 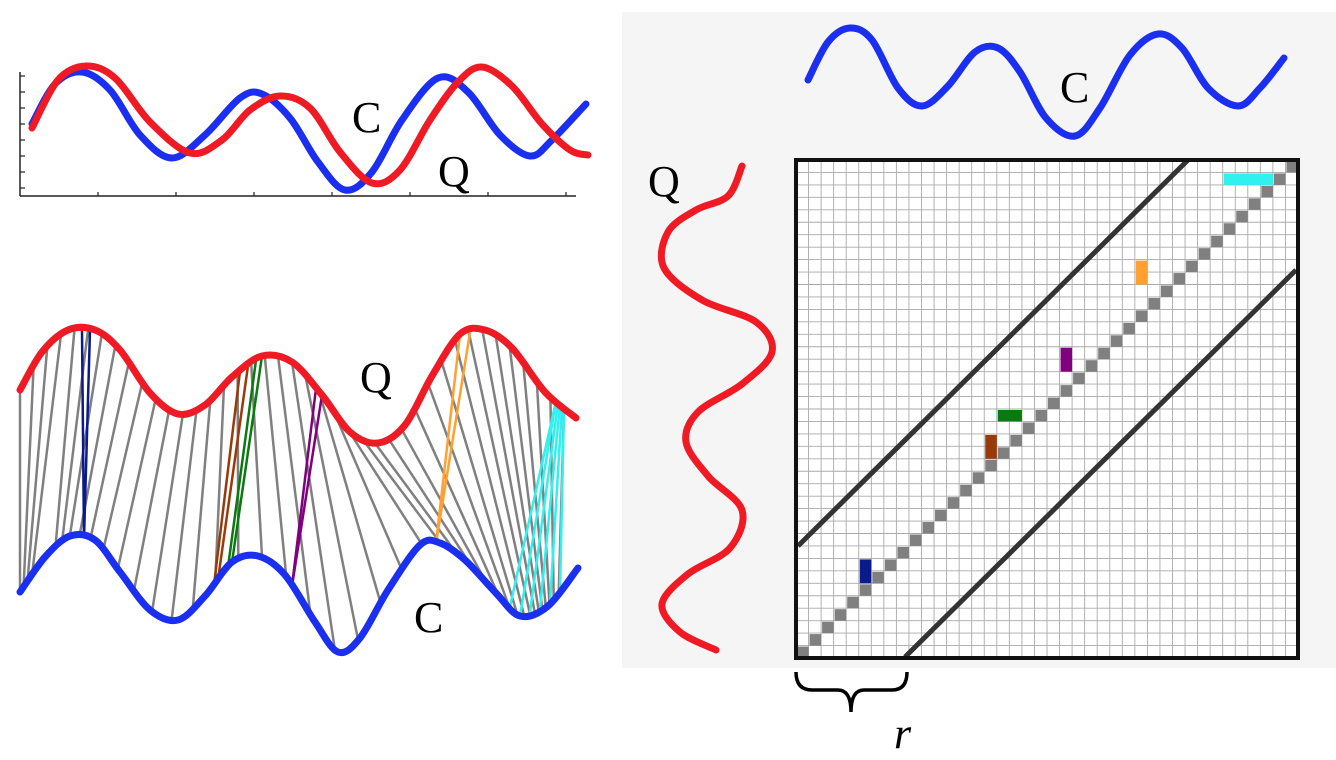 I want to click on overlay-label-q: Q, so click(x=454, y=171).